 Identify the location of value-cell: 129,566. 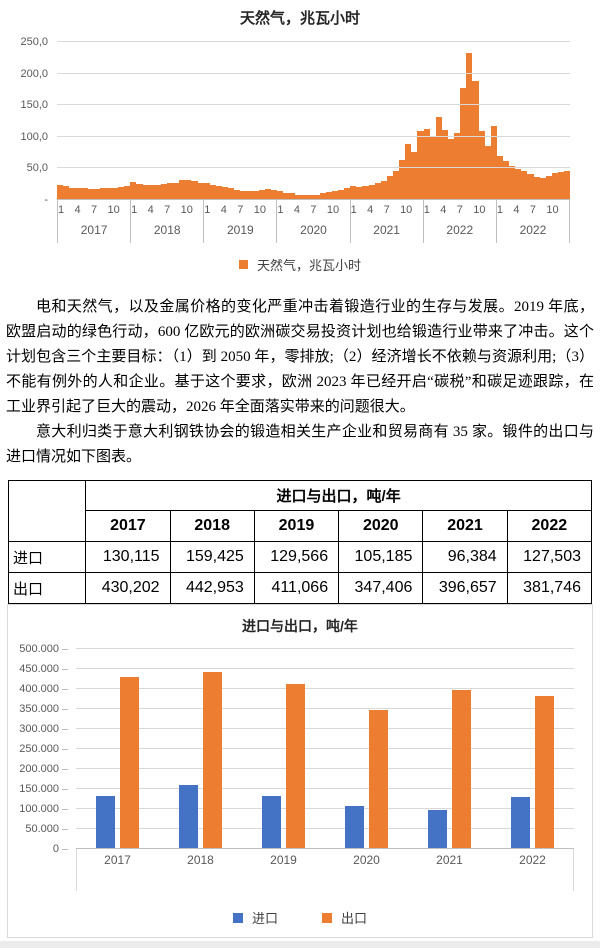
(296, 557).